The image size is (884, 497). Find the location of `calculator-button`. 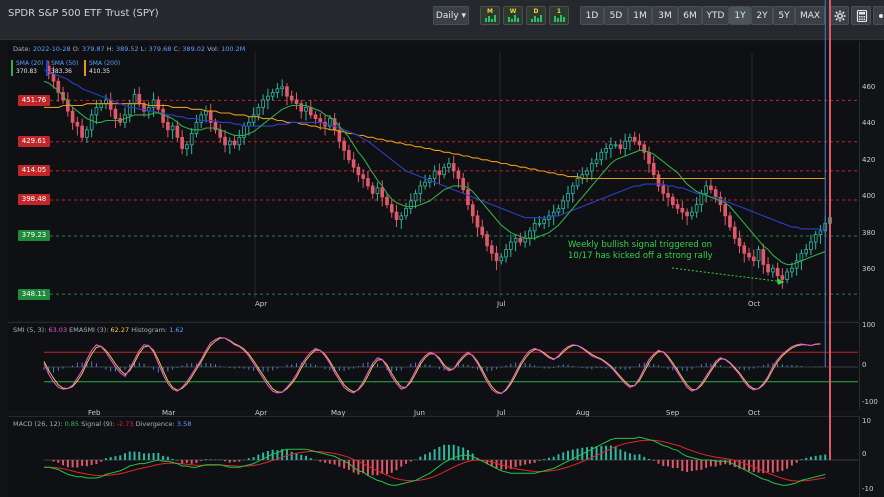

calculator-button is located at coordinates (861, 15).